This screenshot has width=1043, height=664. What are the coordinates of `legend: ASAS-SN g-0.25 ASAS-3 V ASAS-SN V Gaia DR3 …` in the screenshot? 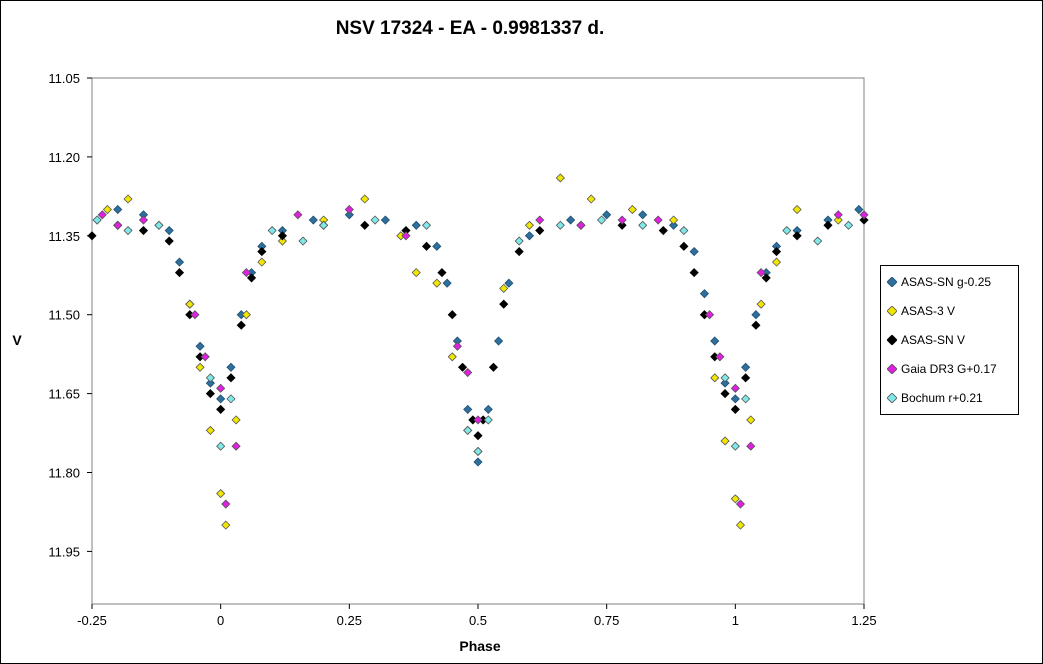 It's located at (949, 340).